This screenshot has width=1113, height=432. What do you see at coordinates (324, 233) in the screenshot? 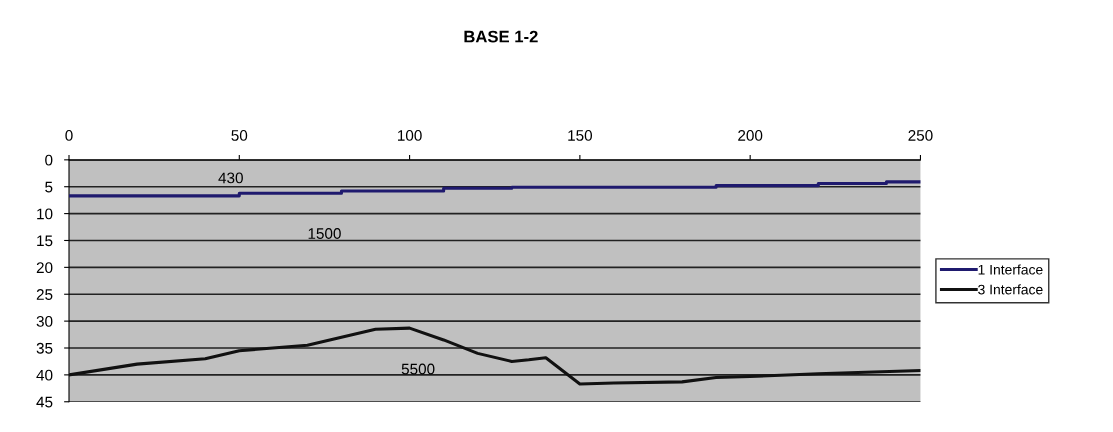
I see `annotation: 1500` at bounding box center [324, 233].